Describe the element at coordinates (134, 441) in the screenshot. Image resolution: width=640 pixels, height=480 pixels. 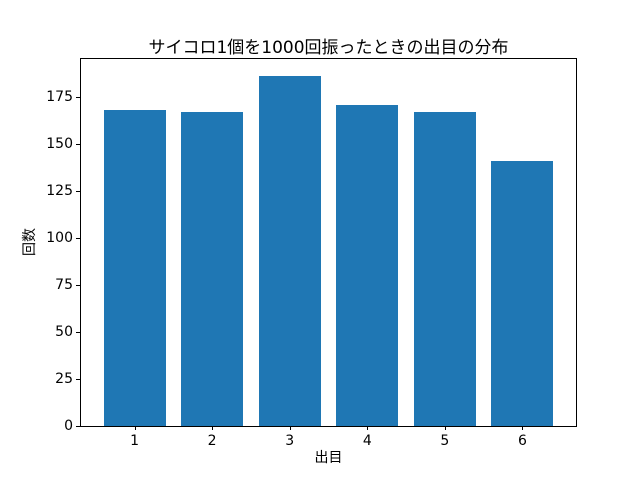
I see `x-tick-label: 1` at that location.